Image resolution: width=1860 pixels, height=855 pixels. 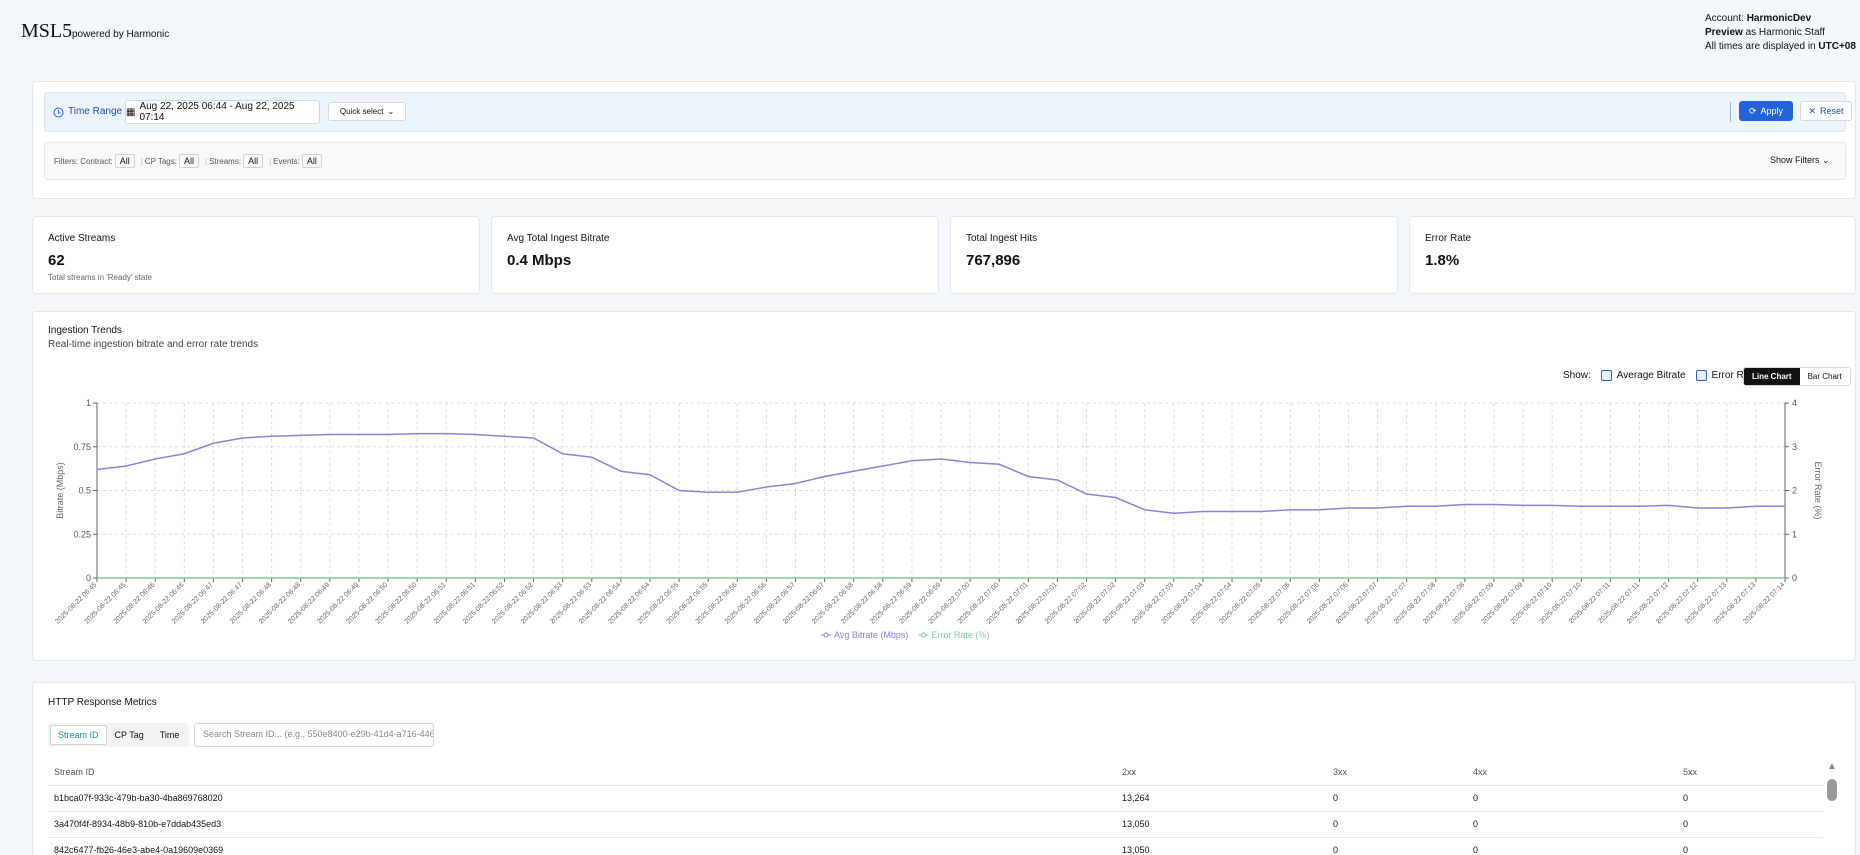 I want to click on chart-title: Ingestion Trends, so click(x=85, y=330).